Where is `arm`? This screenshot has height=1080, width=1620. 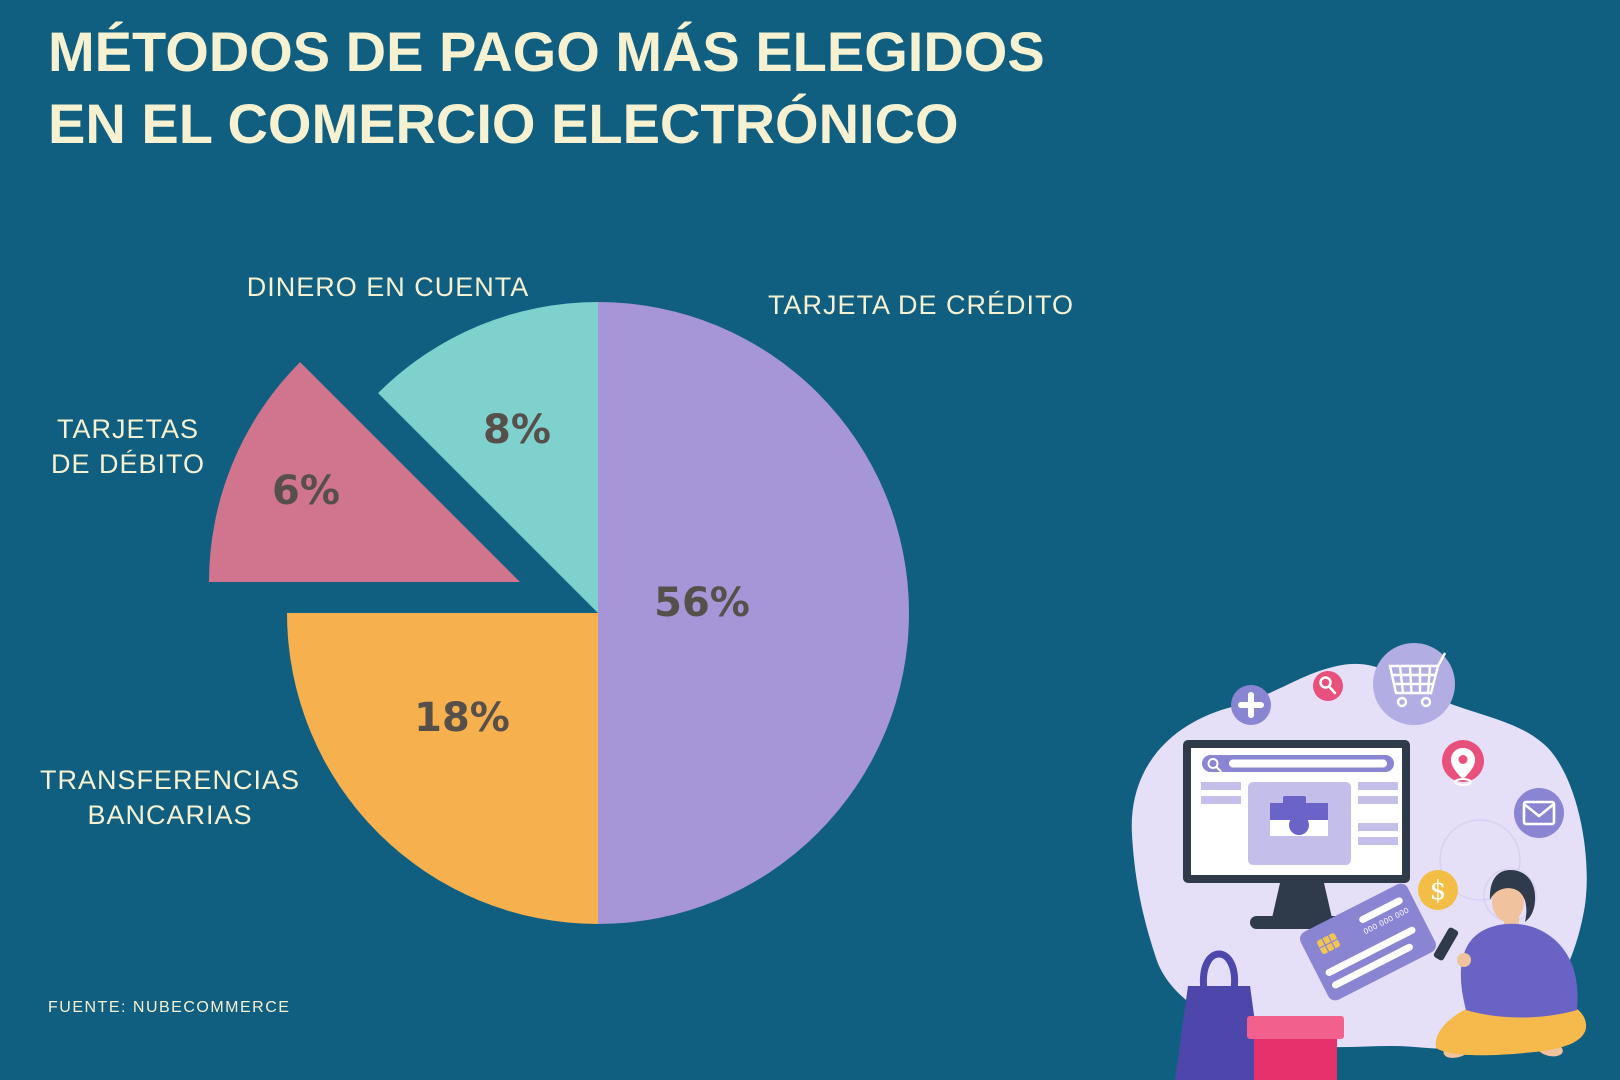 arm is located at coordinates (1495, 961).